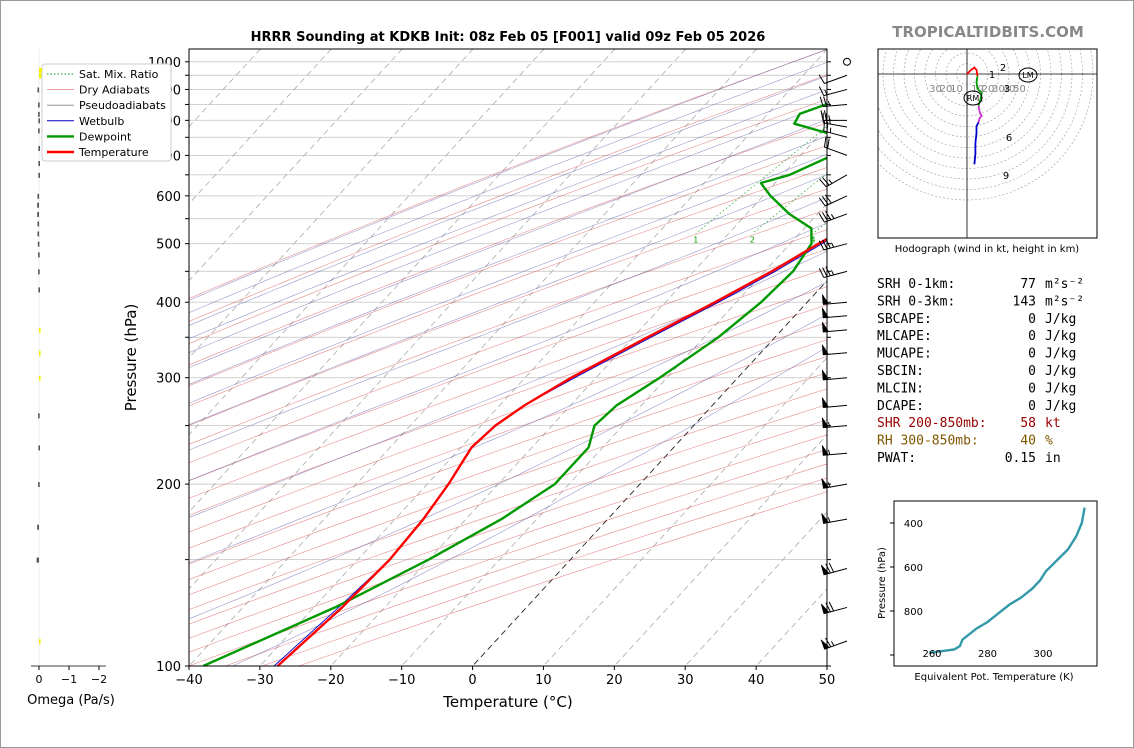 The height and width of the screenshot is (748, 1134). Describe the element at coordinates (987, 143) in the screenshot. I see `hodograph-frame` at that location.